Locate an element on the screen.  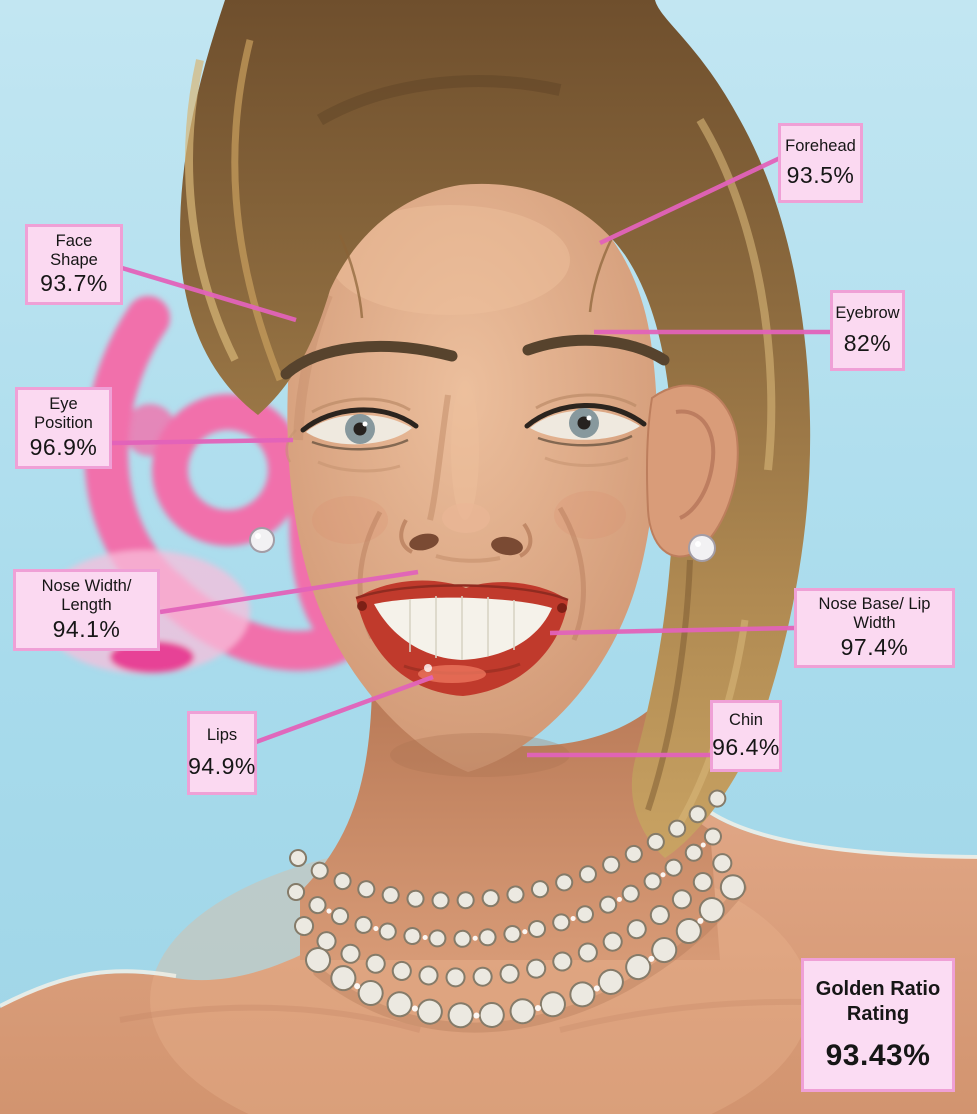
eyes is located at coordinates (466, 433).